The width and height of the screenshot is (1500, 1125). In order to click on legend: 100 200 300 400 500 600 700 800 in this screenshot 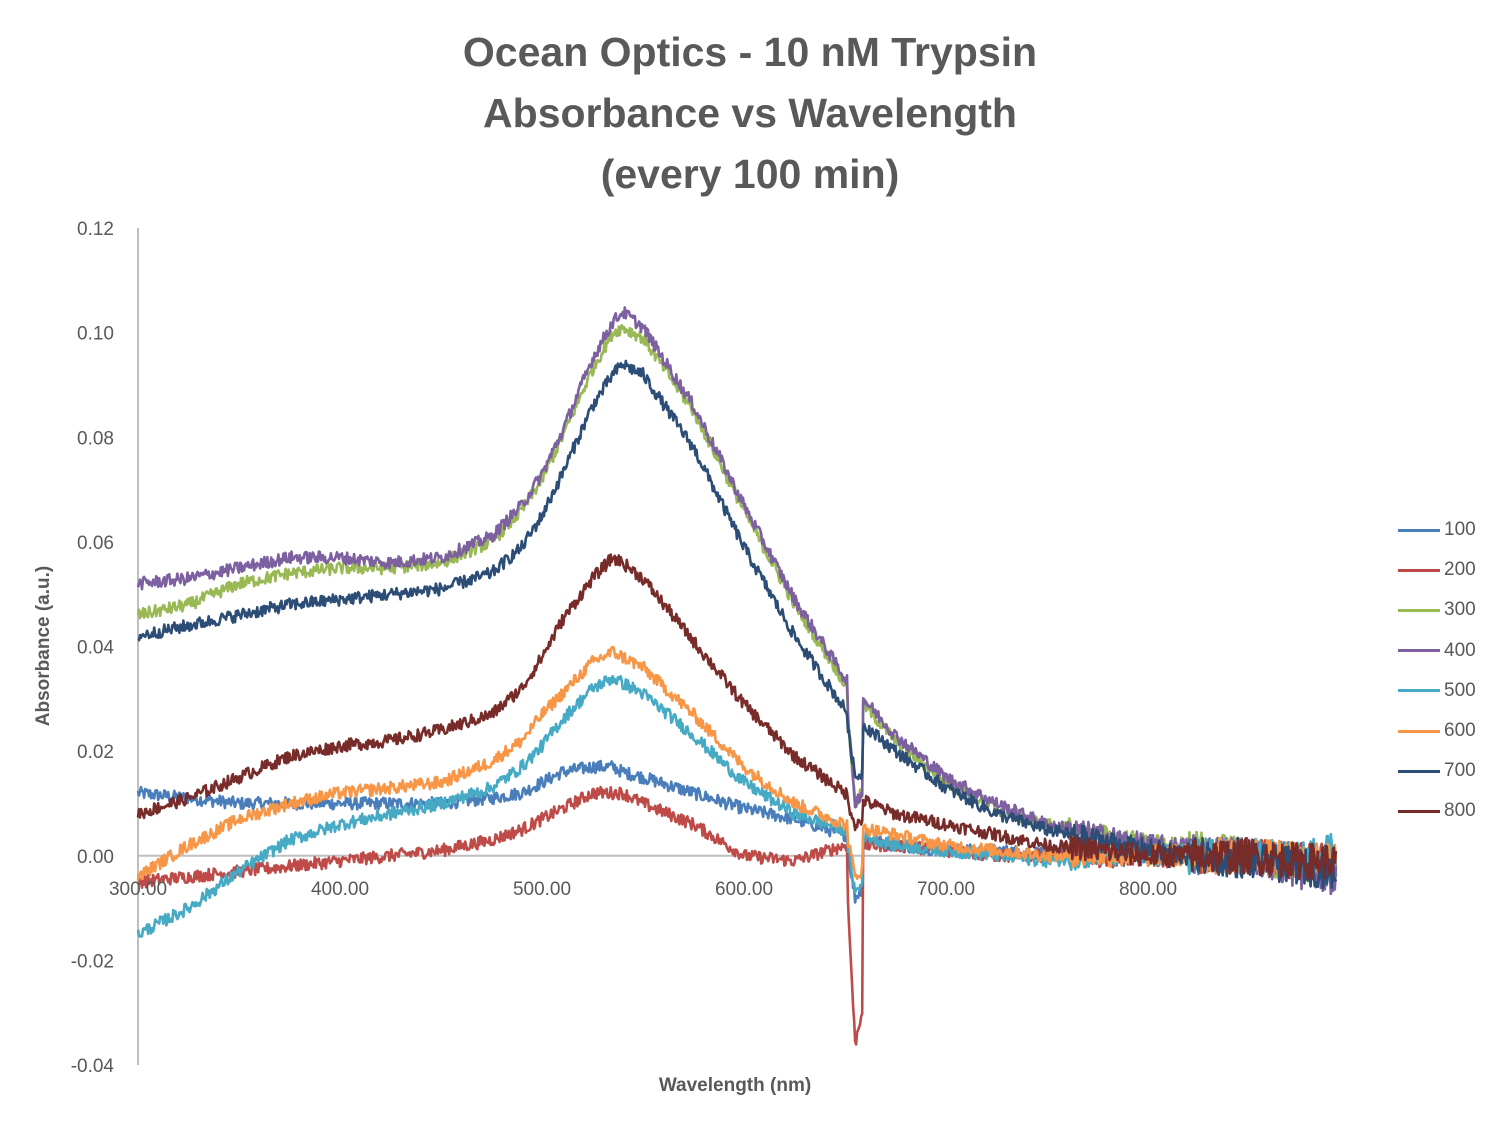, I will do `click(1437, 671)`.